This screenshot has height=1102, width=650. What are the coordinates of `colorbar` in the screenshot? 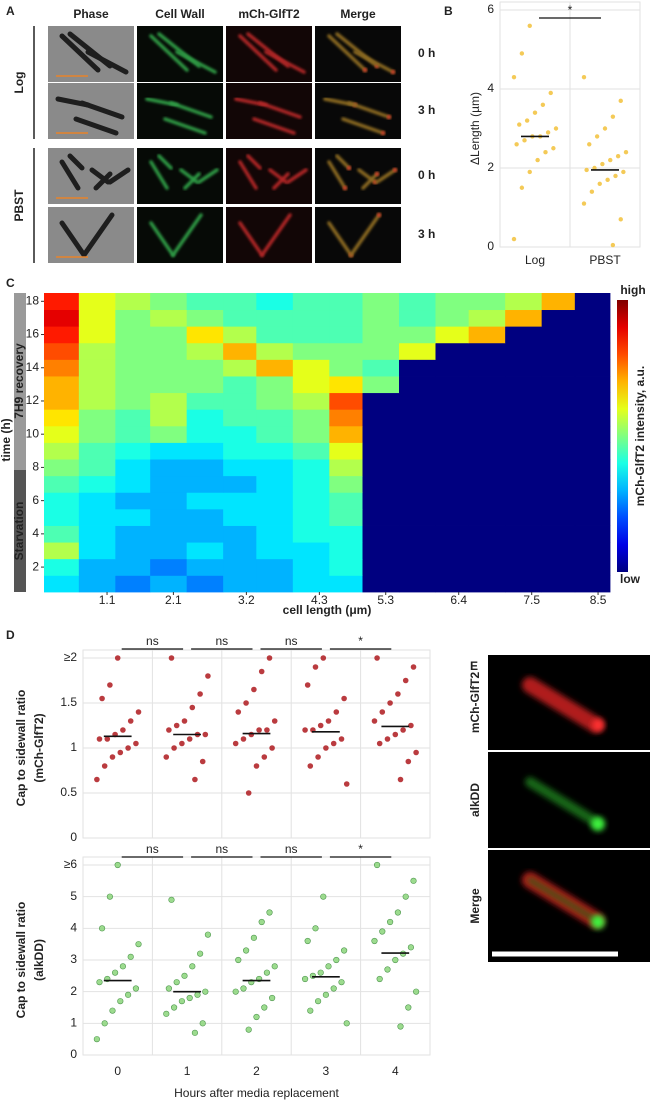 It's located at (622, 436).